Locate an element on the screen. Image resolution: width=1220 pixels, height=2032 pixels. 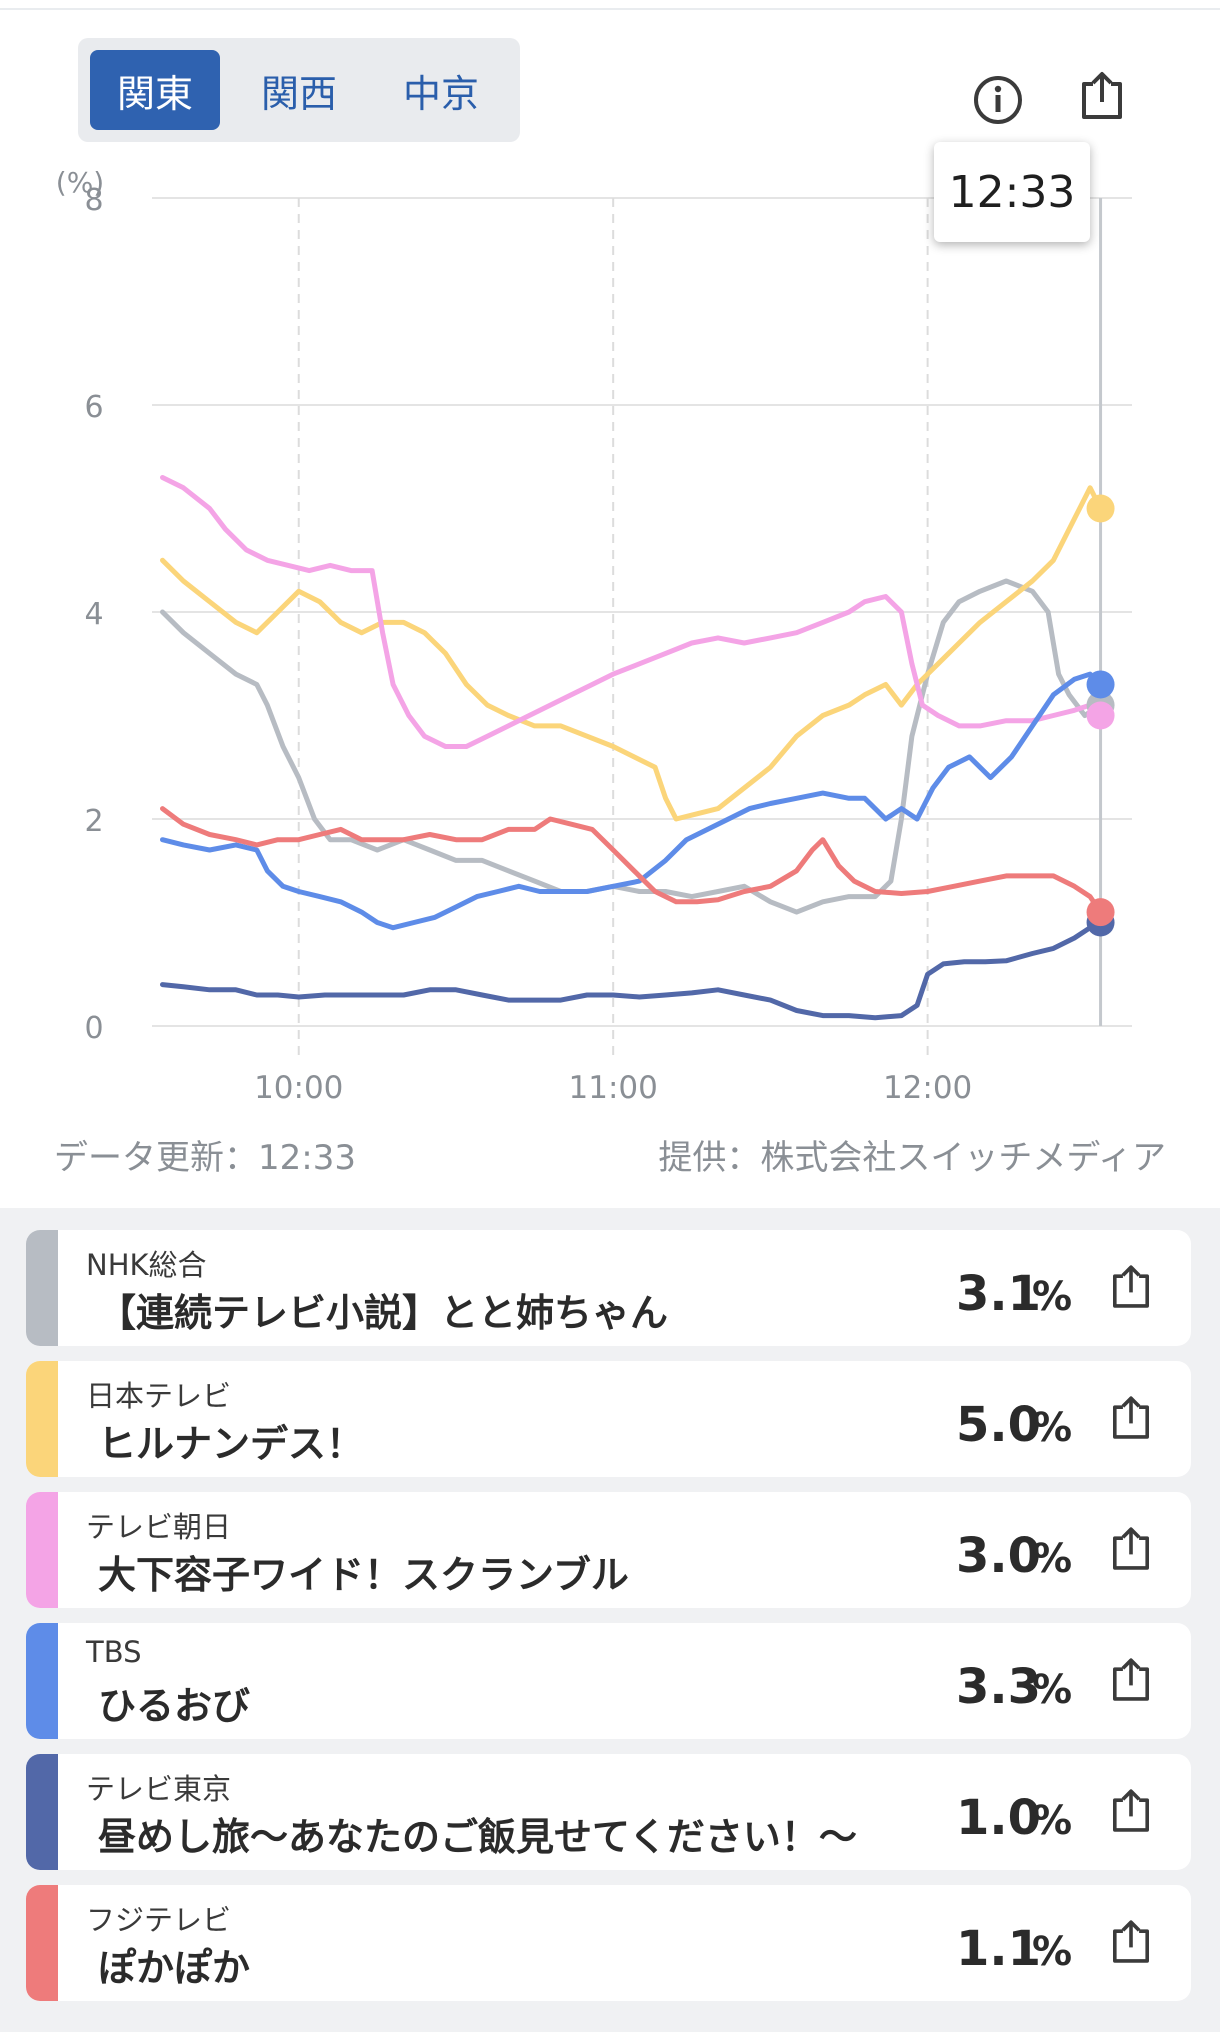
tab-kanto: 関東 is located at coordinates (155, 90).